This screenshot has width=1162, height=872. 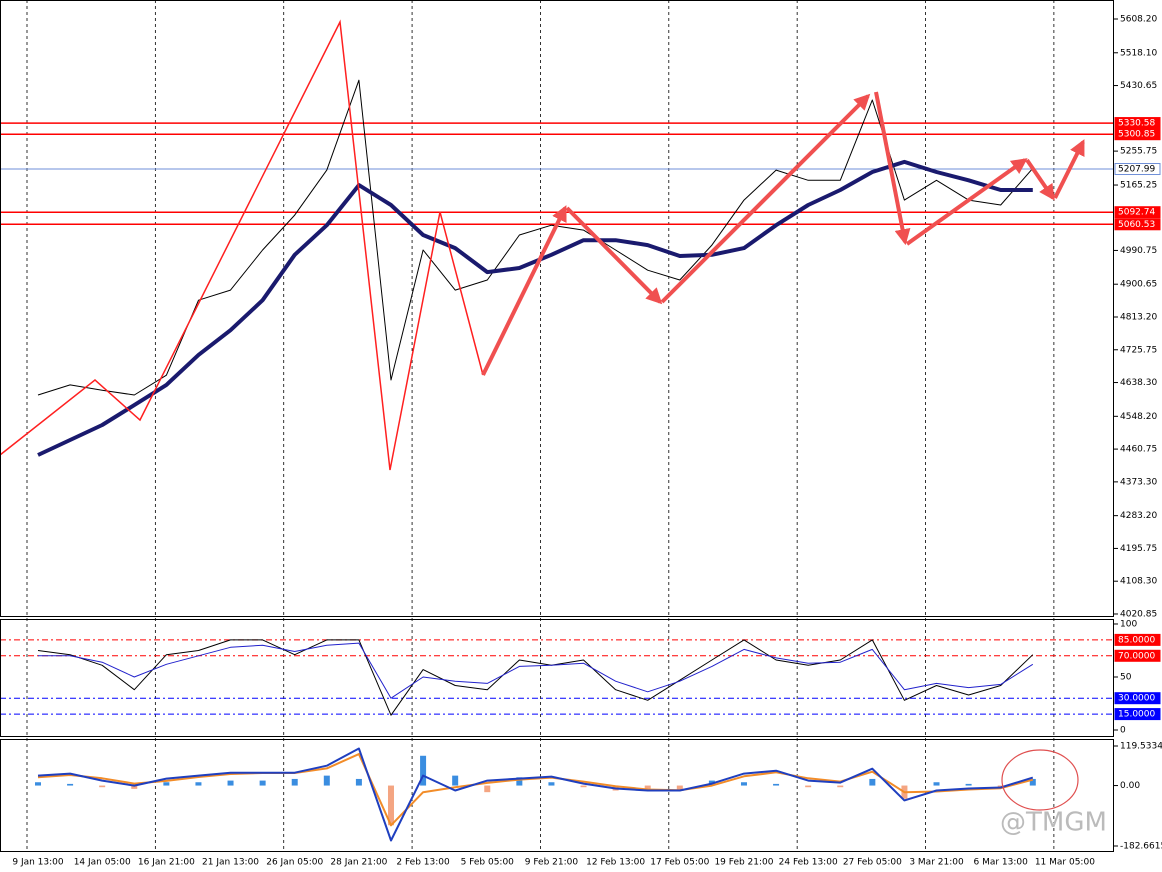 I want to click on y-tick-label: 4020.85, so click(x=1138, y=614).